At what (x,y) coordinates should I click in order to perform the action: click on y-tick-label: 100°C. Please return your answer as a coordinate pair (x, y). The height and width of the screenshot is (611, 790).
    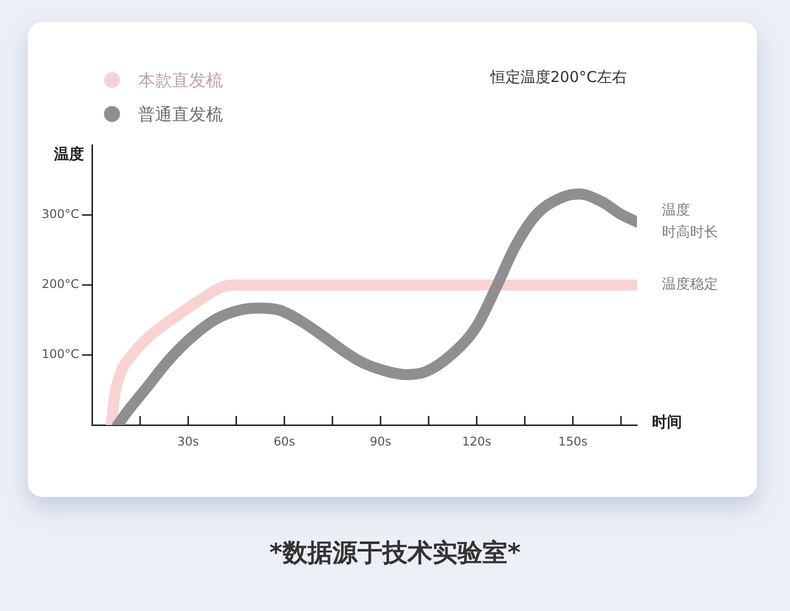
    Looking at the image, I should click on (60, 354).